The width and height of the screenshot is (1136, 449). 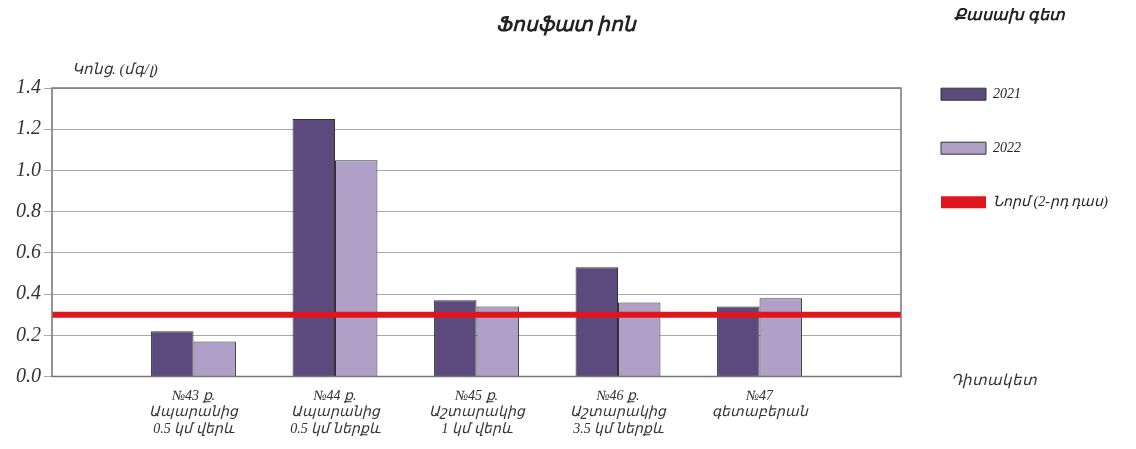 I want to click on y-axis-title: Կոնց. (մգ/լ), so click(x=115, y=70).